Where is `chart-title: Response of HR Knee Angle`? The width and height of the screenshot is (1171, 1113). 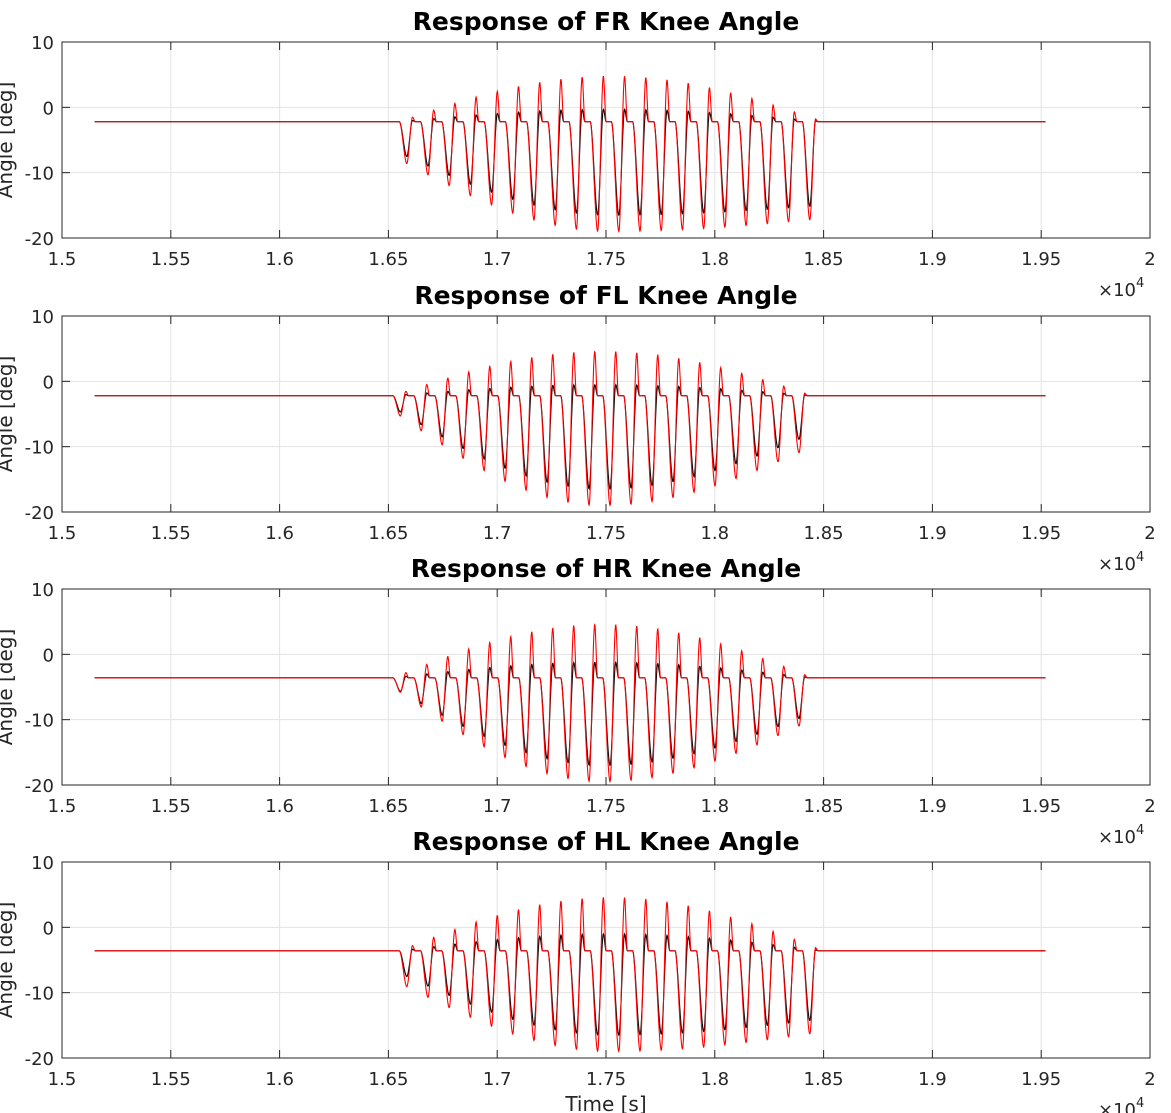
chart-title: Response of HR Knee Angle is located at coordinates (606, 568).